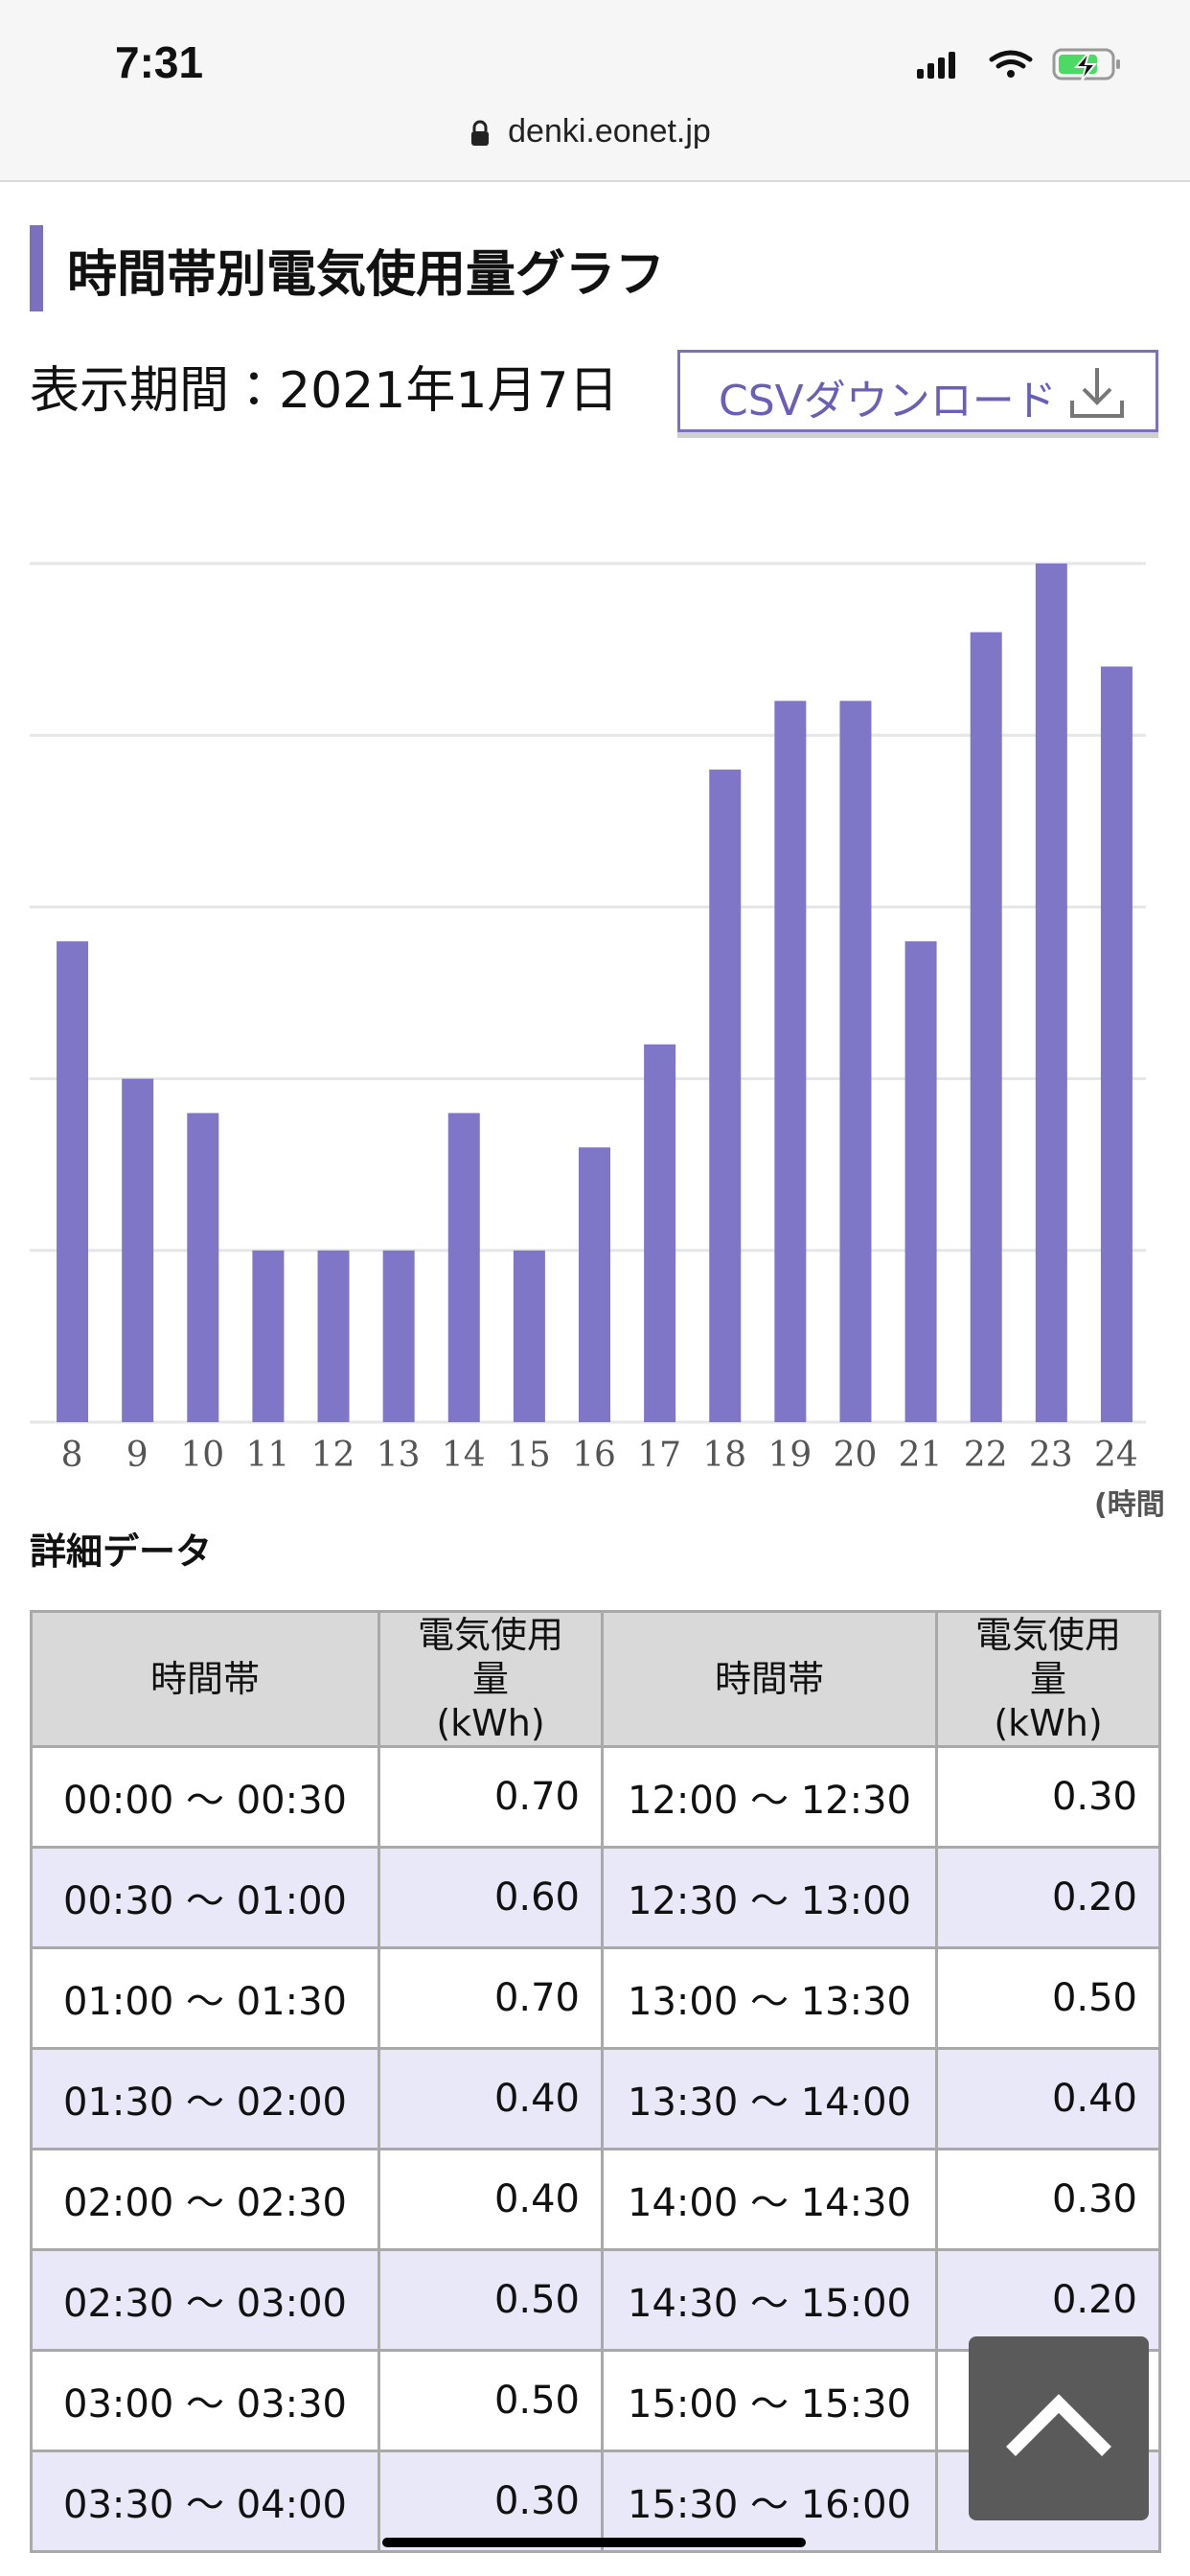 This screenshot has height=2576, width=1190. I want to click on time-cell: 14:30 〜 15:00, so click(770, 2300).